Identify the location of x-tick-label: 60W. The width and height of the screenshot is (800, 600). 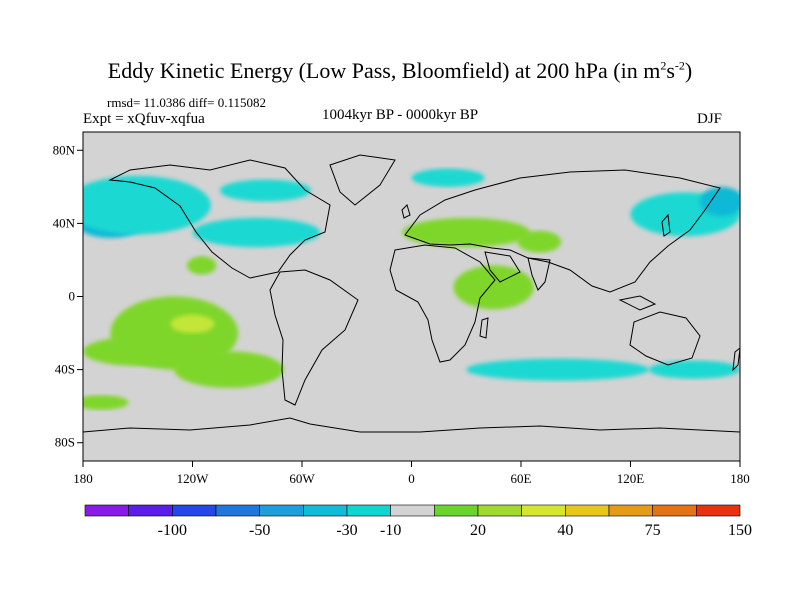
(302, 478).